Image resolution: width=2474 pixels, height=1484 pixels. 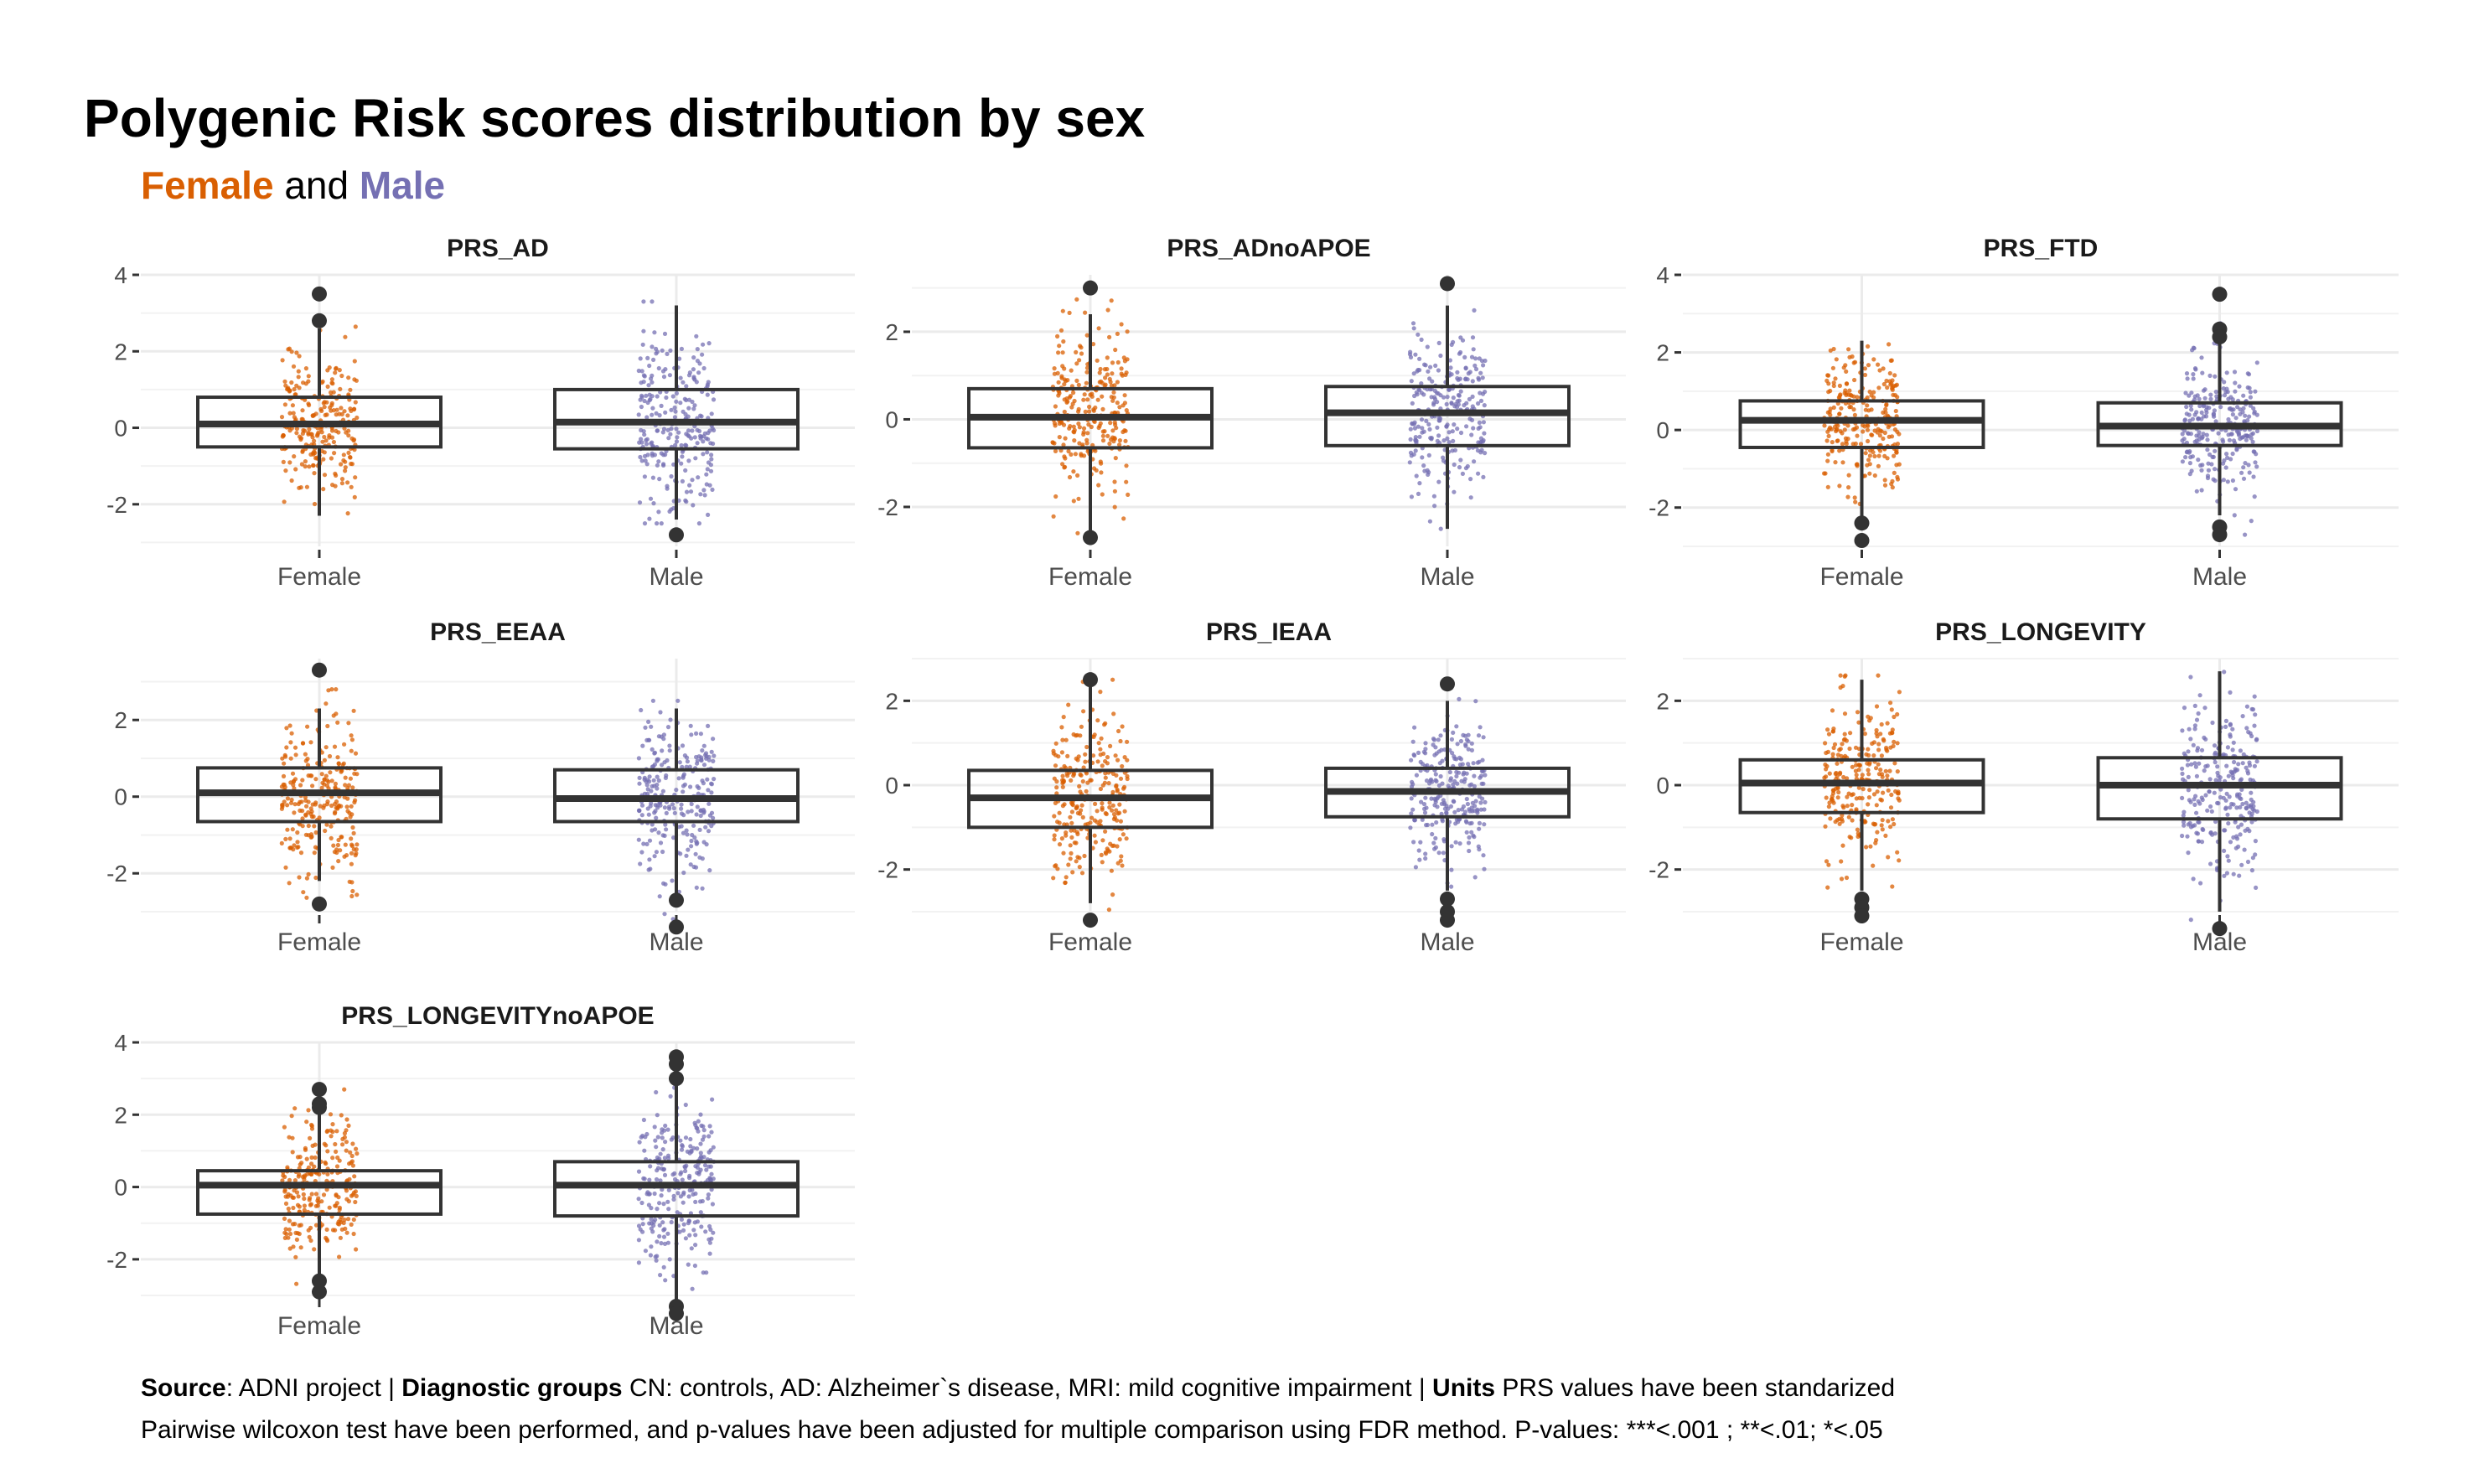 What do you see at coordinates (888, 870) in the screenshot?
I see `y-tick-label: -2` at bounding box center [888, 870].